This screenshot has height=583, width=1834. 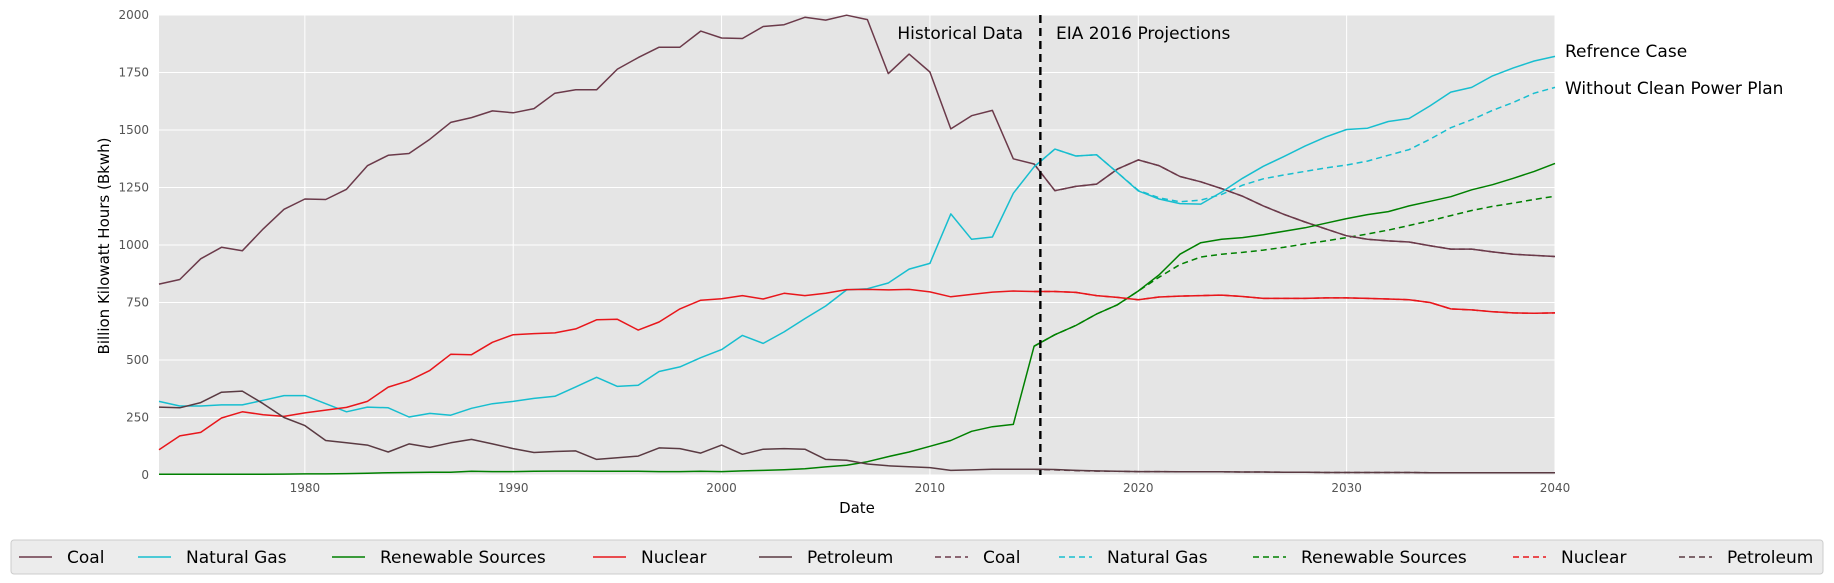 I want to click on x-tick-labels: 1980 1990 2000 2010 2020 2030 2040, so click(x=930, y=488).